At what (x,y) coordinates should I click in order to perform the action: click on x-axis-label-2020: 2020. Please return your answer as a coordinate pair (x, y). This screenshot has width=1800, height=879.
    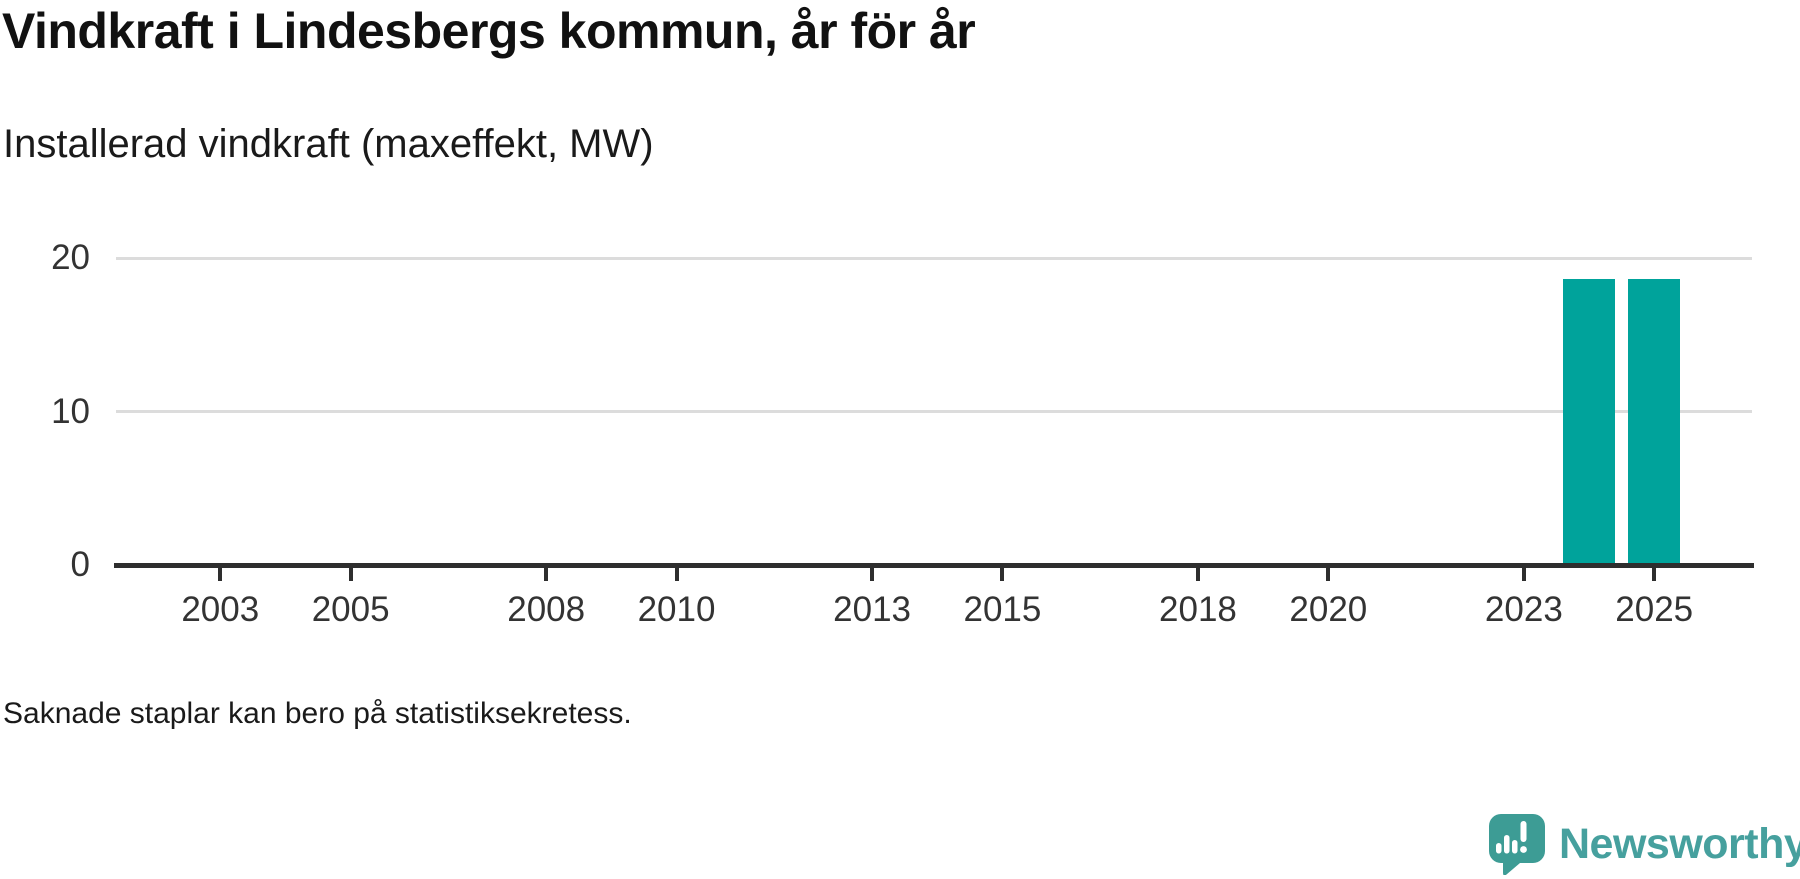
    Looking at the image, I should click on (1328, 609).